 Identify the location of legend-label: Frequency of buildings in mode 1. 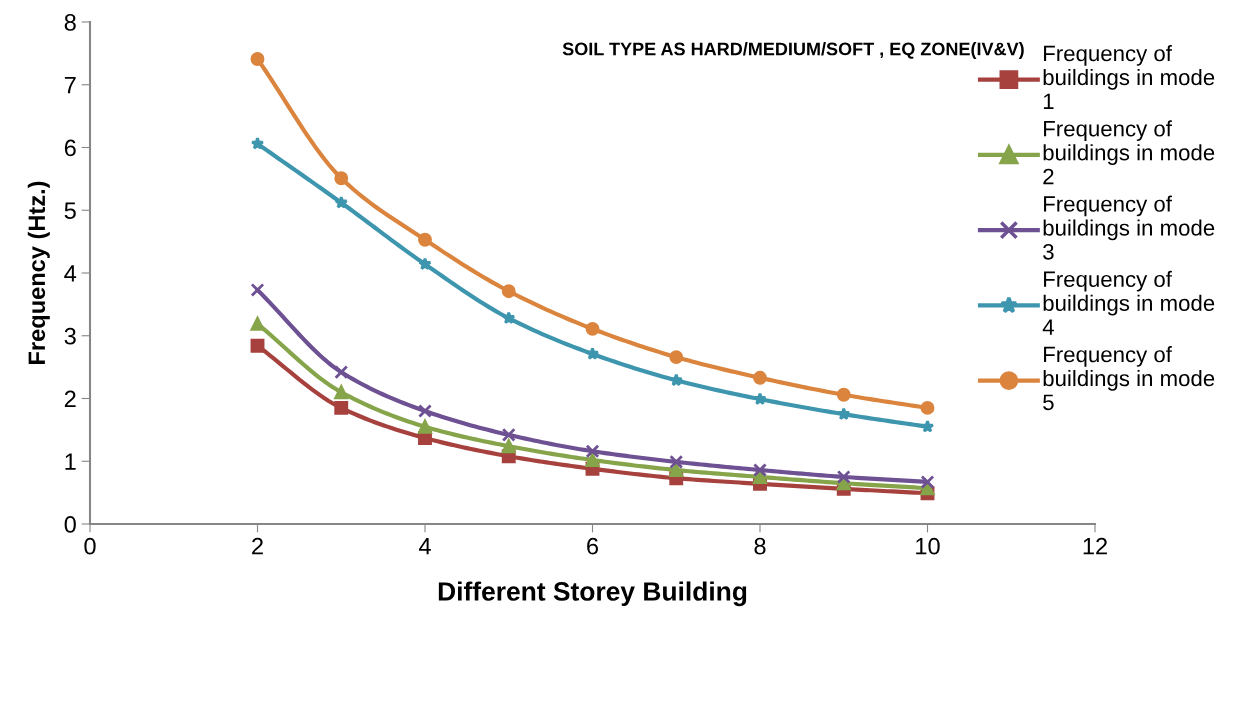
(1129, 77).